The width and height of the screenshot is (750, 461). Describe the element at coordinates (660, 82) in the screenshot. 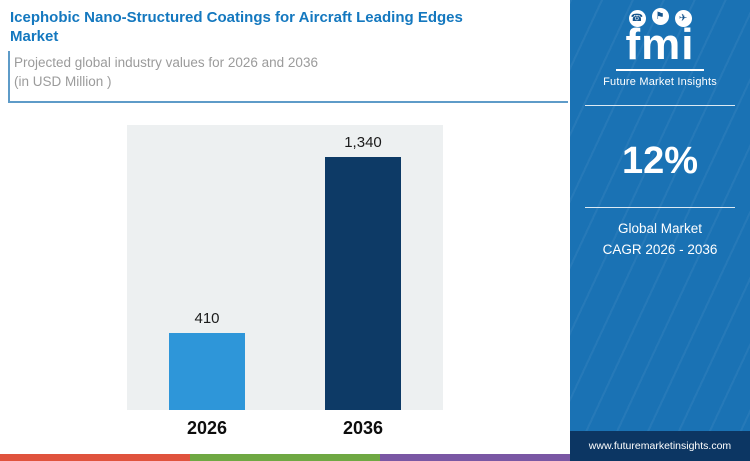

I see `logo-caption: Future Market Insights` at that location.